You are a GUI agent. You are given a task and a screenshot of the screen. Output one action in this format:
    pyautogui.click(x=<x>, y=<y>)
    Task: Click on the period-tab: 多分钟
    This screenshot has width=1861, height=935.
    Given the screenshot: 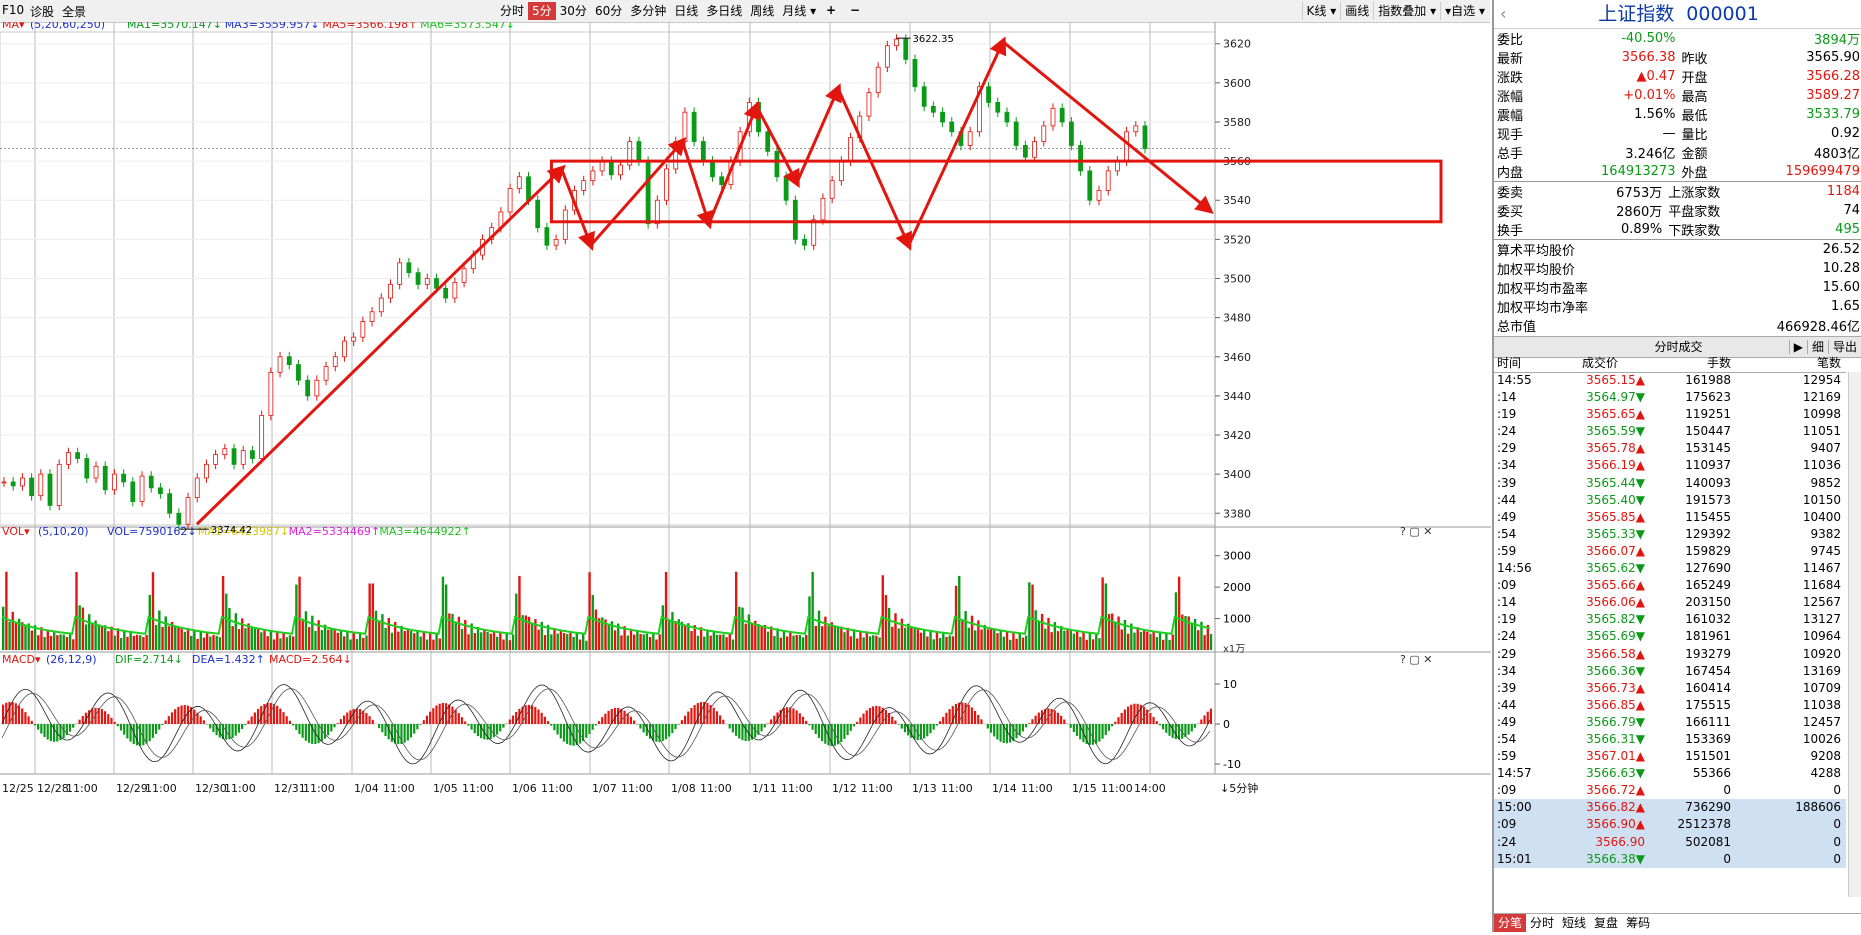 What is the action you would take?
    pyautogui.click(x=648, y=11)
    